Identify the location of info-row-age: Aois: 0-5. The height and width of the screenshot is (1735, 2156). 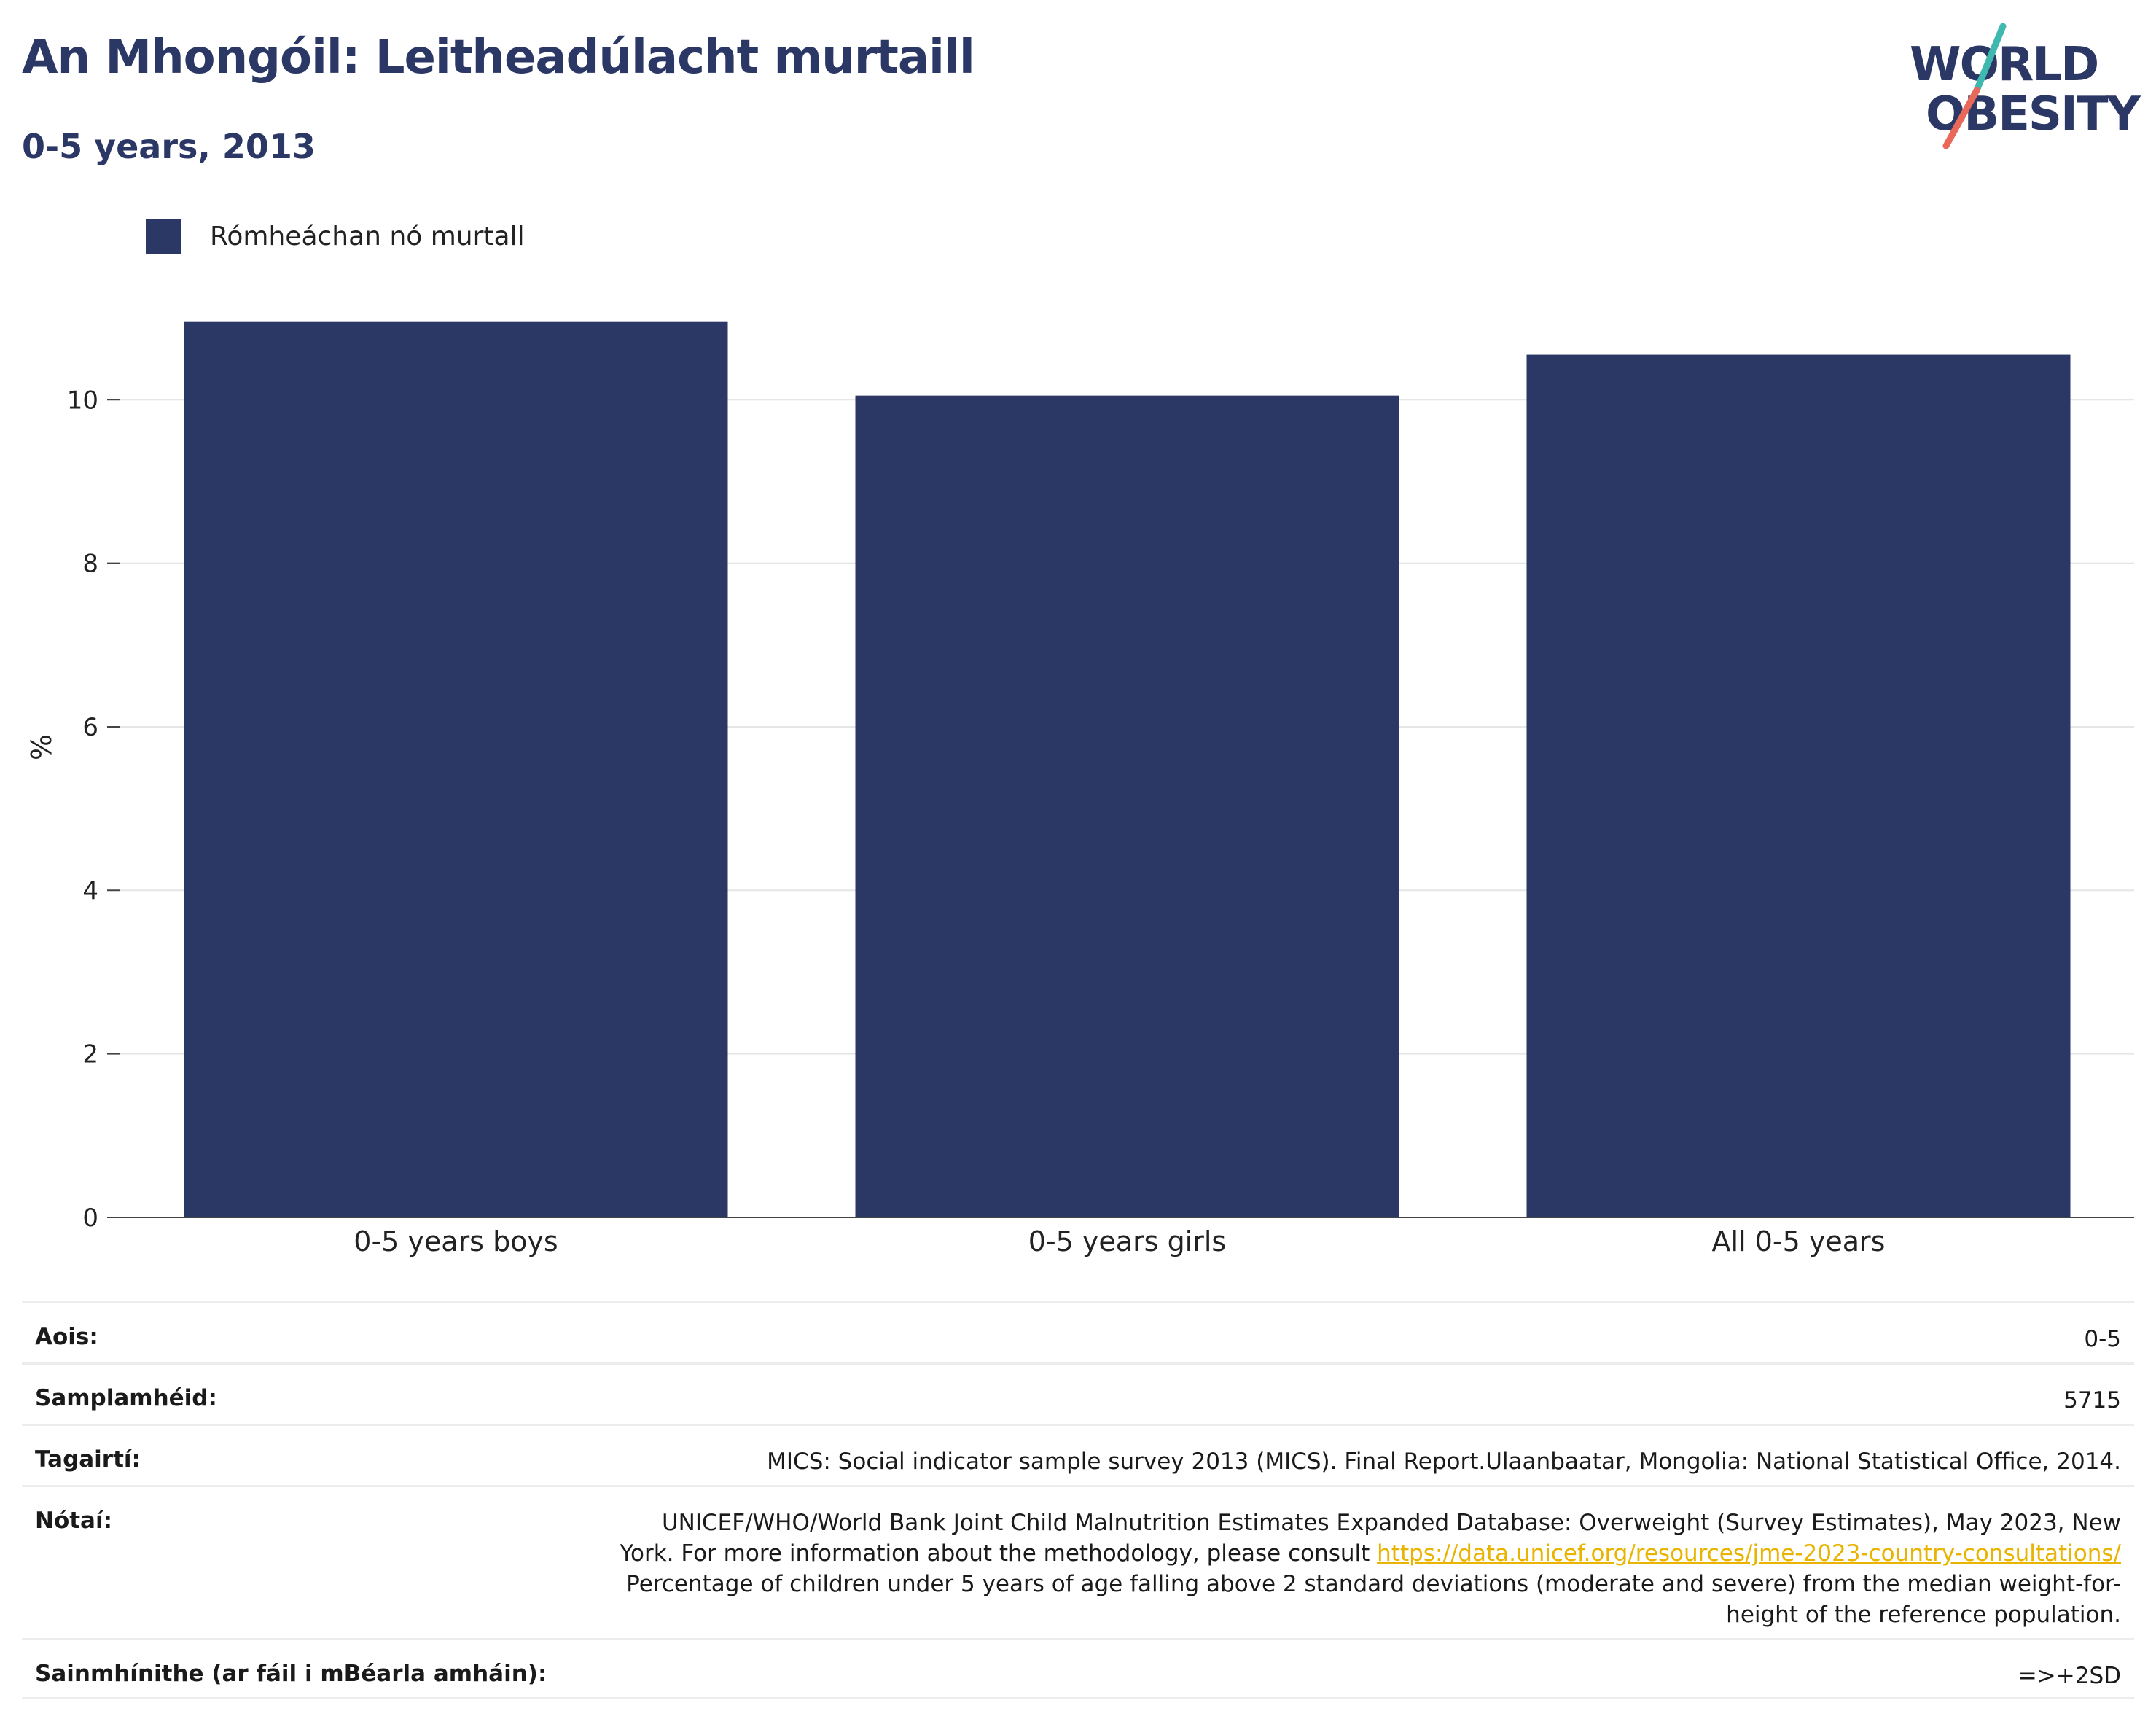
(1078, 1331).